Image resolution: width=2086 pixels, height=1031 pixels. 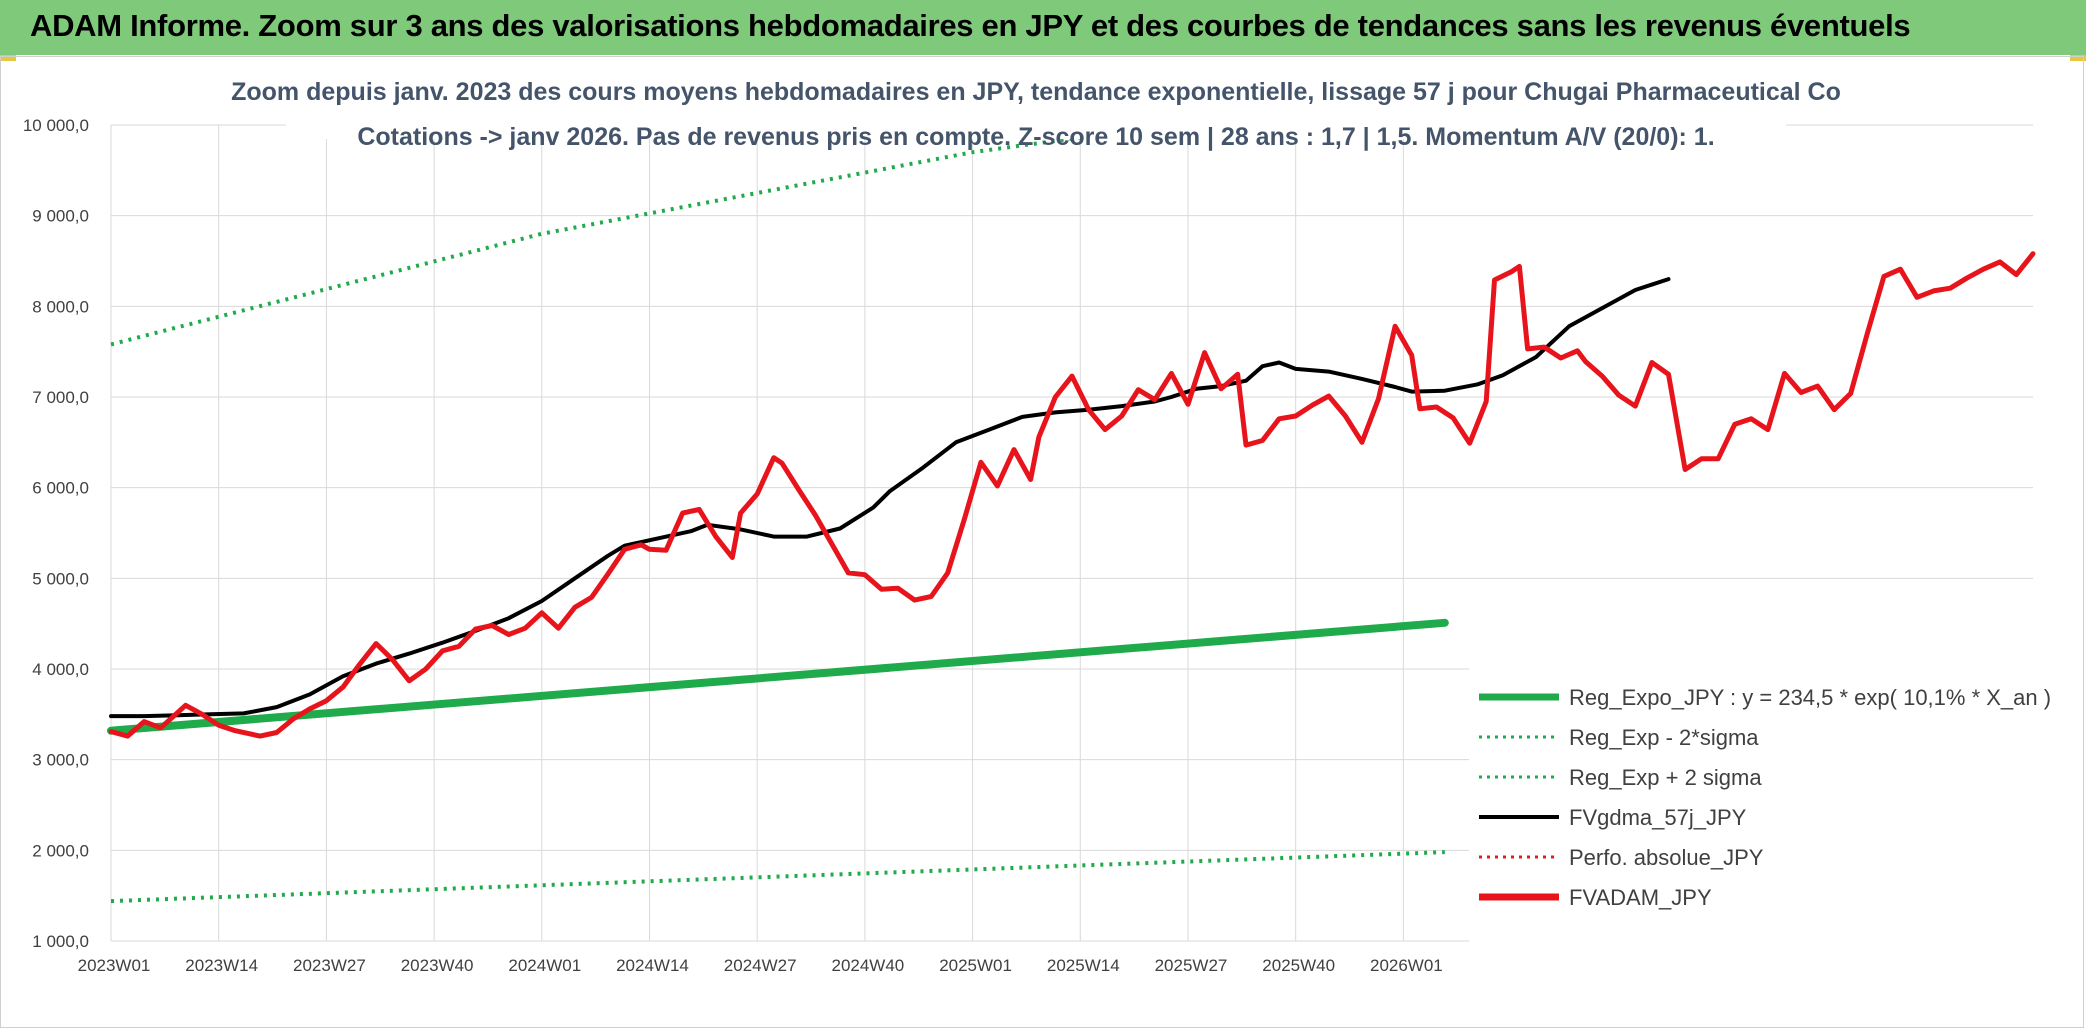 What do you see at coordinates (221, 965) in the screenshot?
I see `x-tick-label: 2023W14` at bounding box center [221, 965].